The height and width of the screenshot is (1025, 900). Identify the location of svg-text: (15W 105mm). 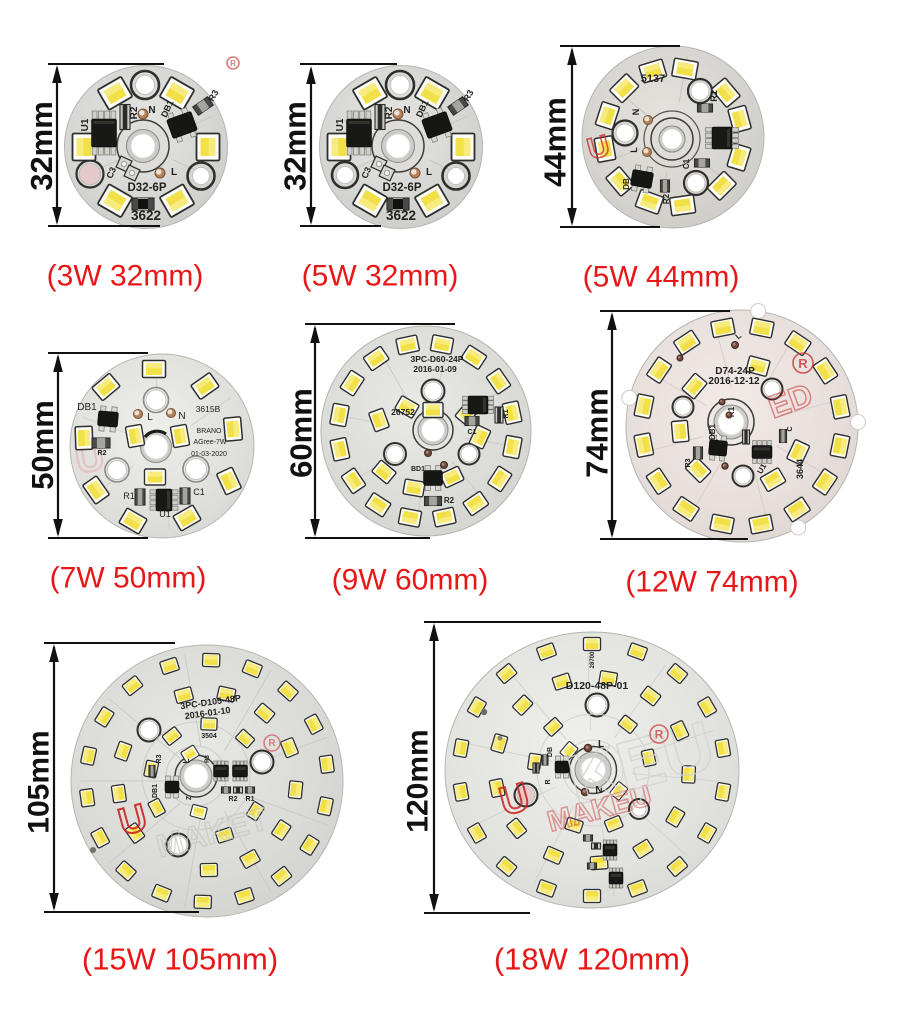
(180, 959).